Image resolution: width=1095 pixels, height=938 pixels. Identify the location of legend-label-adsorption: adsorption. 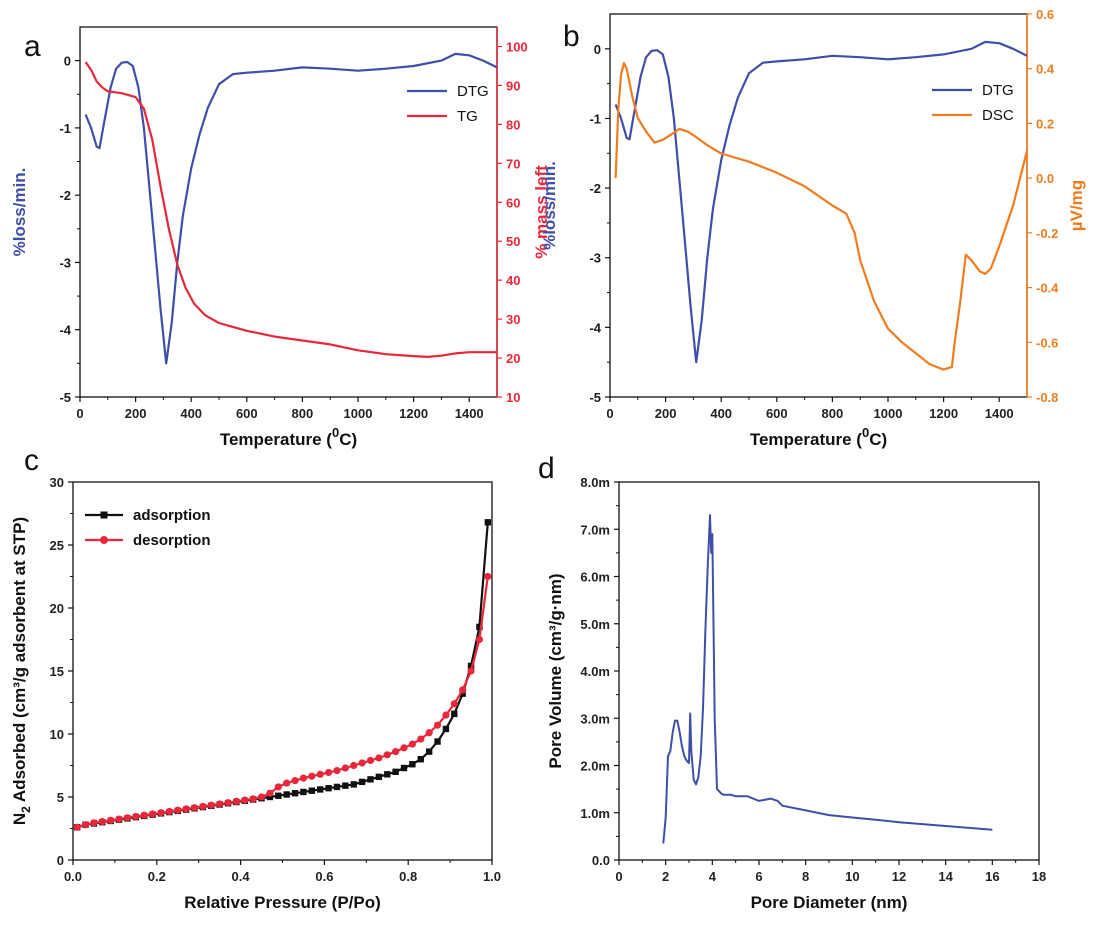
(172, 515).